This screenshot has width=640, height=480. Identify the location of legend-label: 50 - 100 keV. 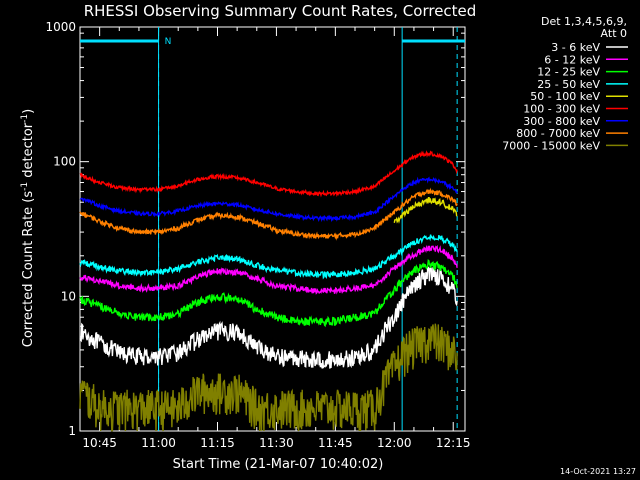
(565, 96).